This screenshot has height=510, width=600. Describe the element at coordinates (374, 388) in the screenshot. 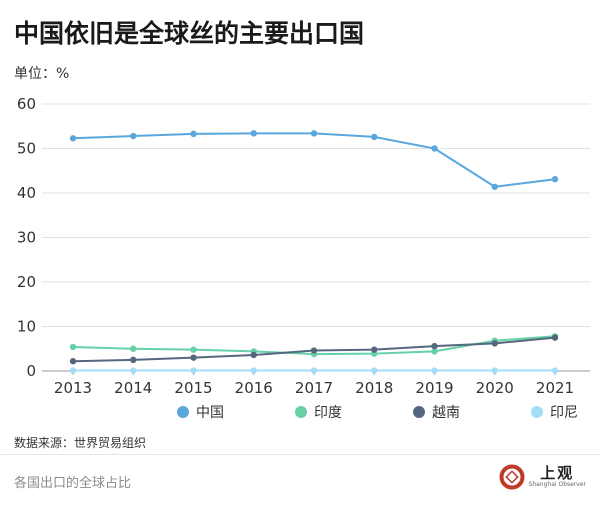

I see `x-tick-label: 2018` at that location.